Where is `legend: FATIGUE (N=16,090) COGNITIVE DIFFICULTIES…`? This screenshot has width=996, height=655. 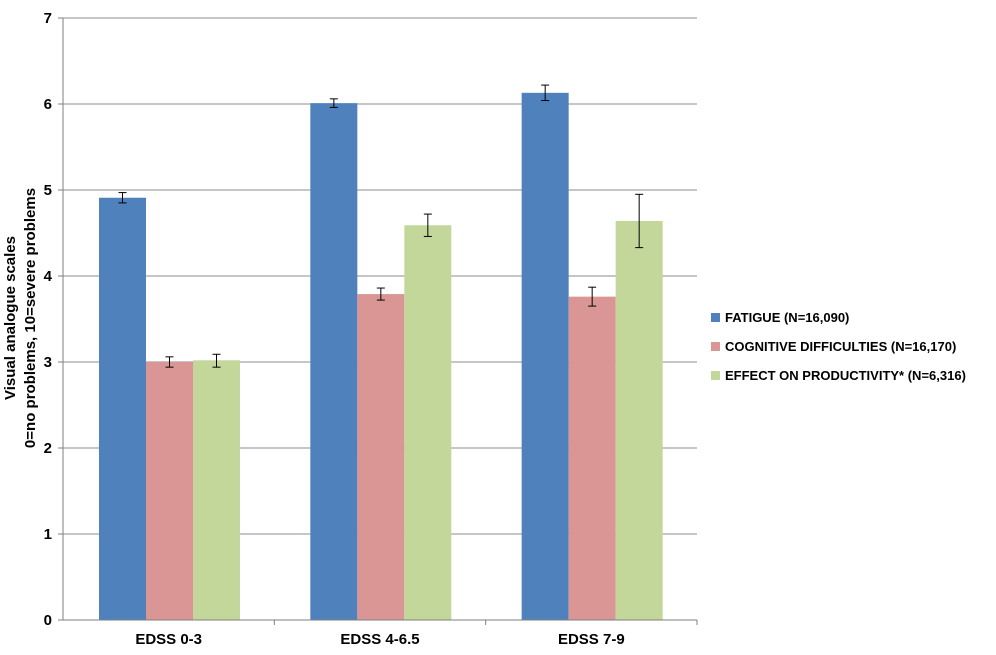 legend: FATIGUE (N=16,090) COGNITIVE DIFFICULTIES… is located at coordinates (838, 346).